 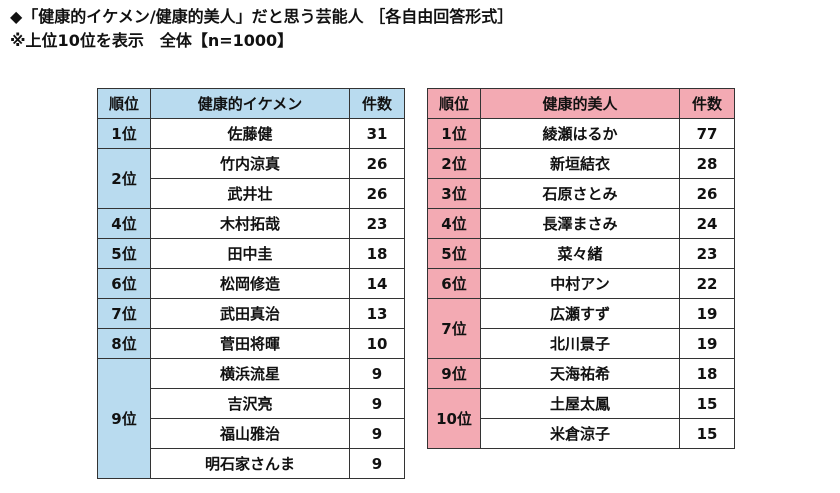 I want to click on name-cell: 武井壮, so click(x=250, y=193).